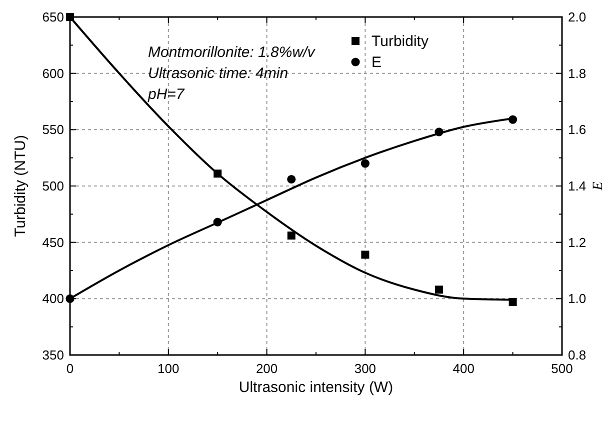  What do you see at coordinates (53, 130) in the screenshot?
I see `y-tick-label: 550` at bounding box center [53, 130].